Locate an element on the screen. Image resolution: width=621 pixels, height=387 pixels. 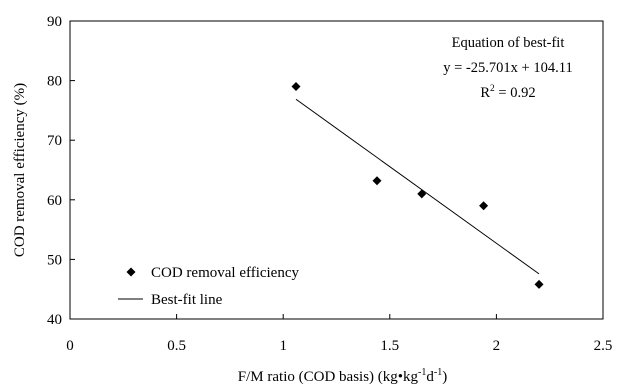
legend-diamond-marker is located at coordinates (131, 272).